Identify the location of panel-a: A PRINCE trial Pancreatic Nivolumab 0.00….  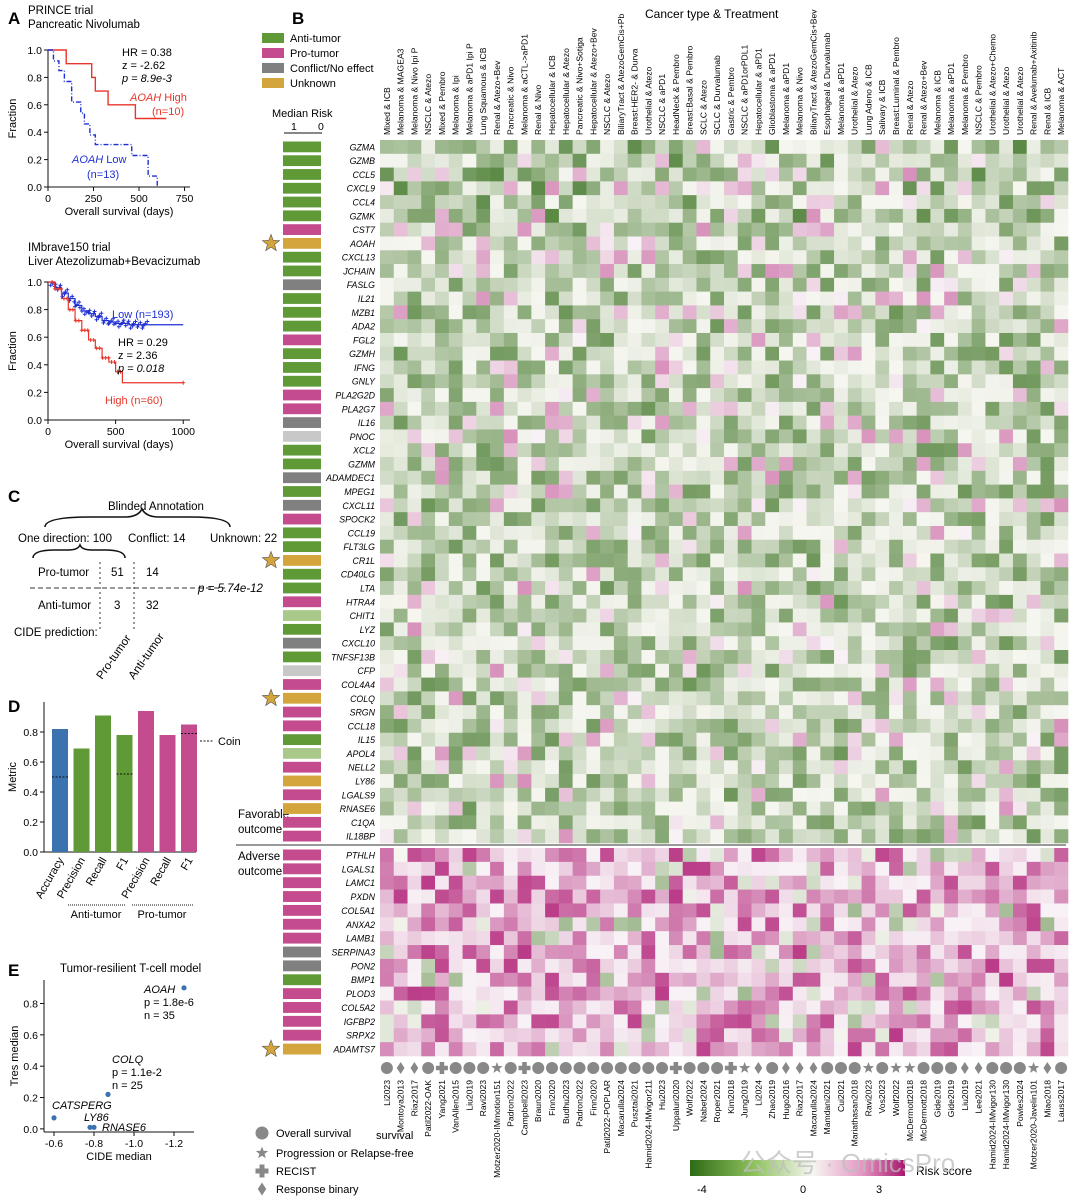
(100, 111).